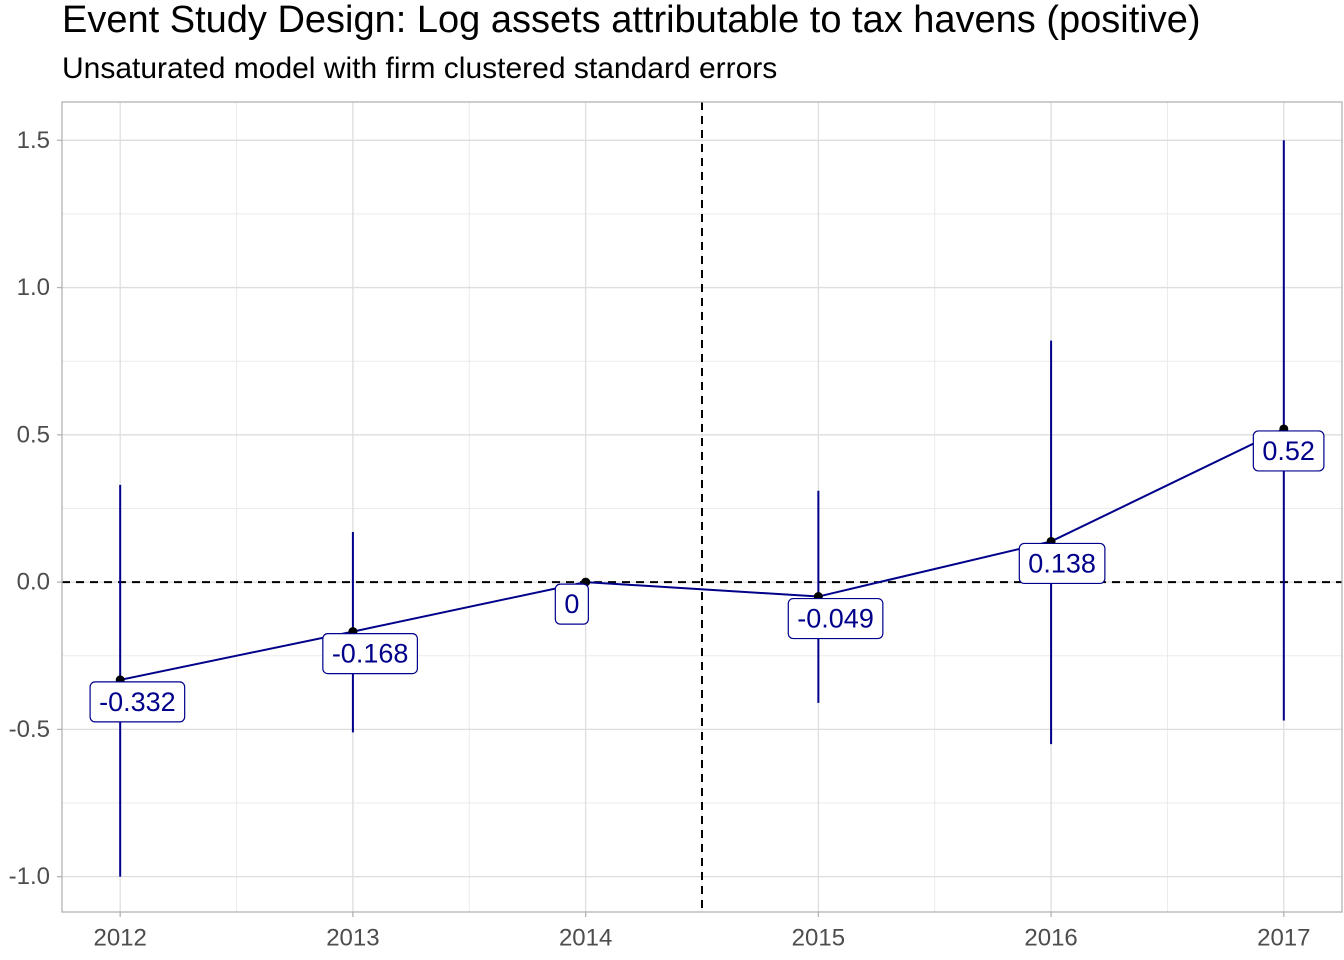  What do you see at coordinates (702, 932) in the screenshot?
I see `x-tick-labels: 2012 2013 2014 2015 2016 2017` at bounding box center [702, 932].